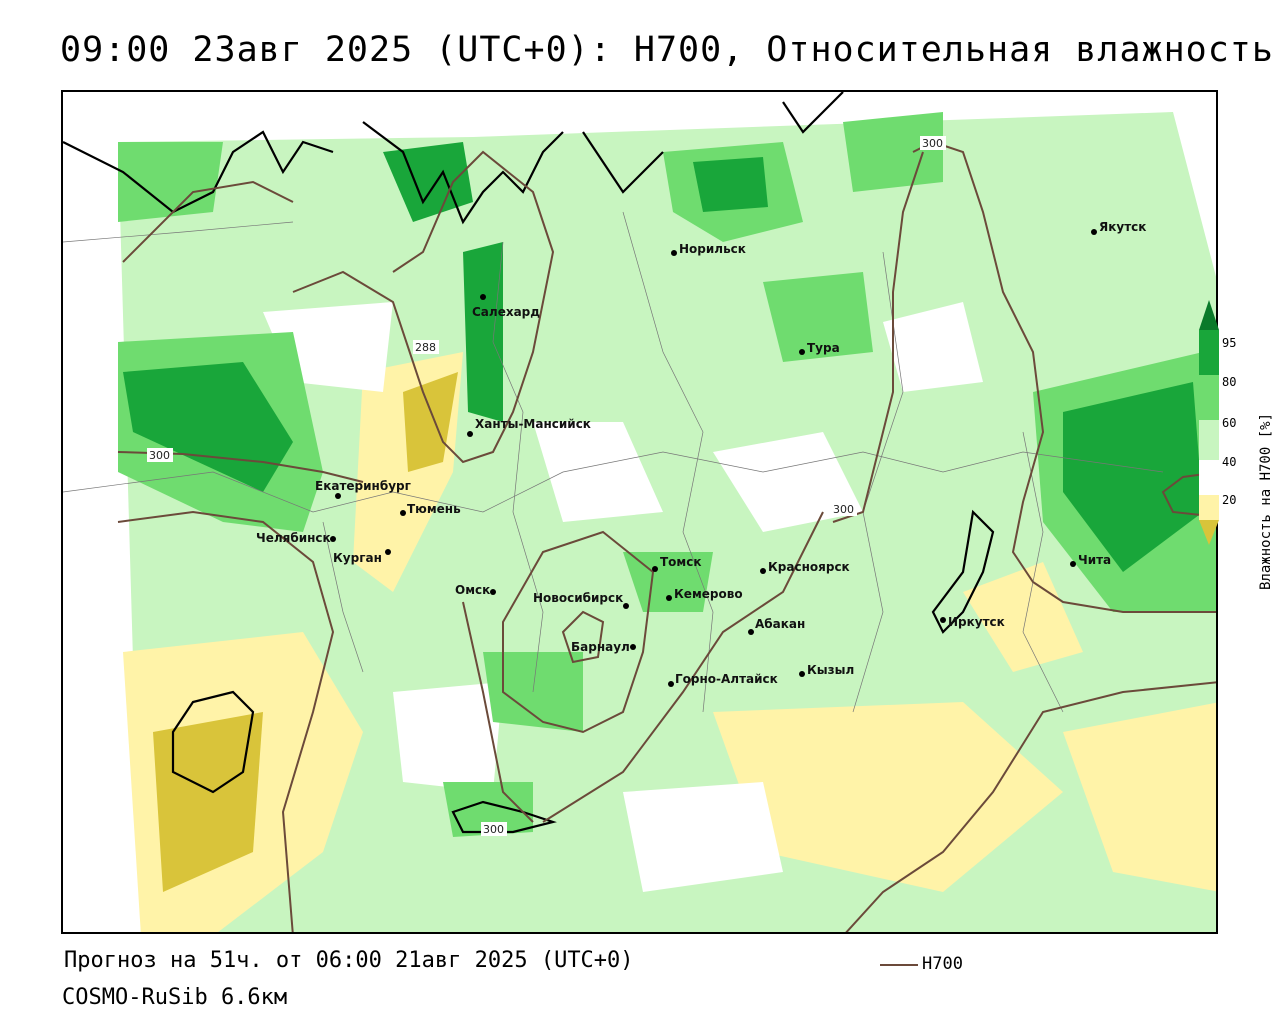 The image size is (1280, 1024). Describe the element at coordinates (363, 486) in the screenshot. I see `city-label: Екатеринбург` at that location.